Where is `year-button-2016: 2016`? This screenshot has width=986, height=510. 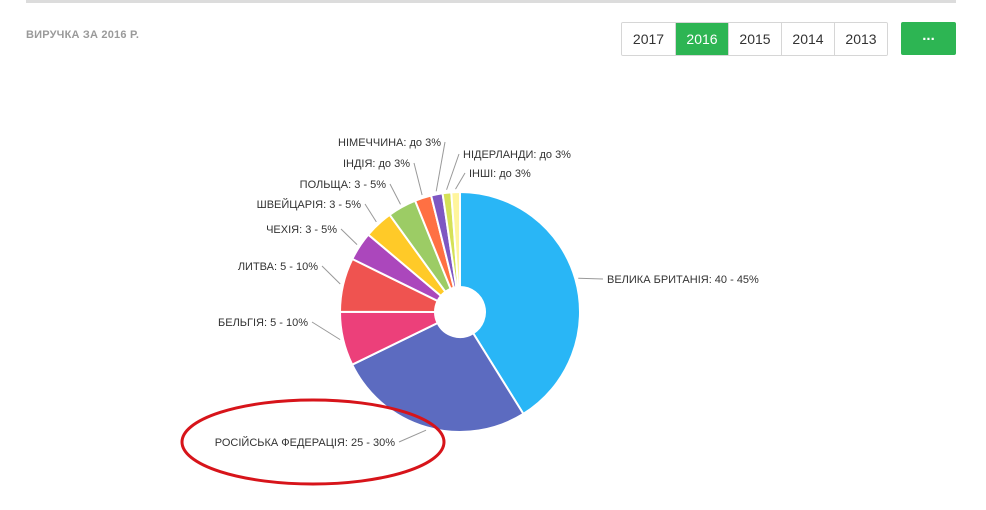
year-button-2016: 2016 is located at coordinates (701, 39).